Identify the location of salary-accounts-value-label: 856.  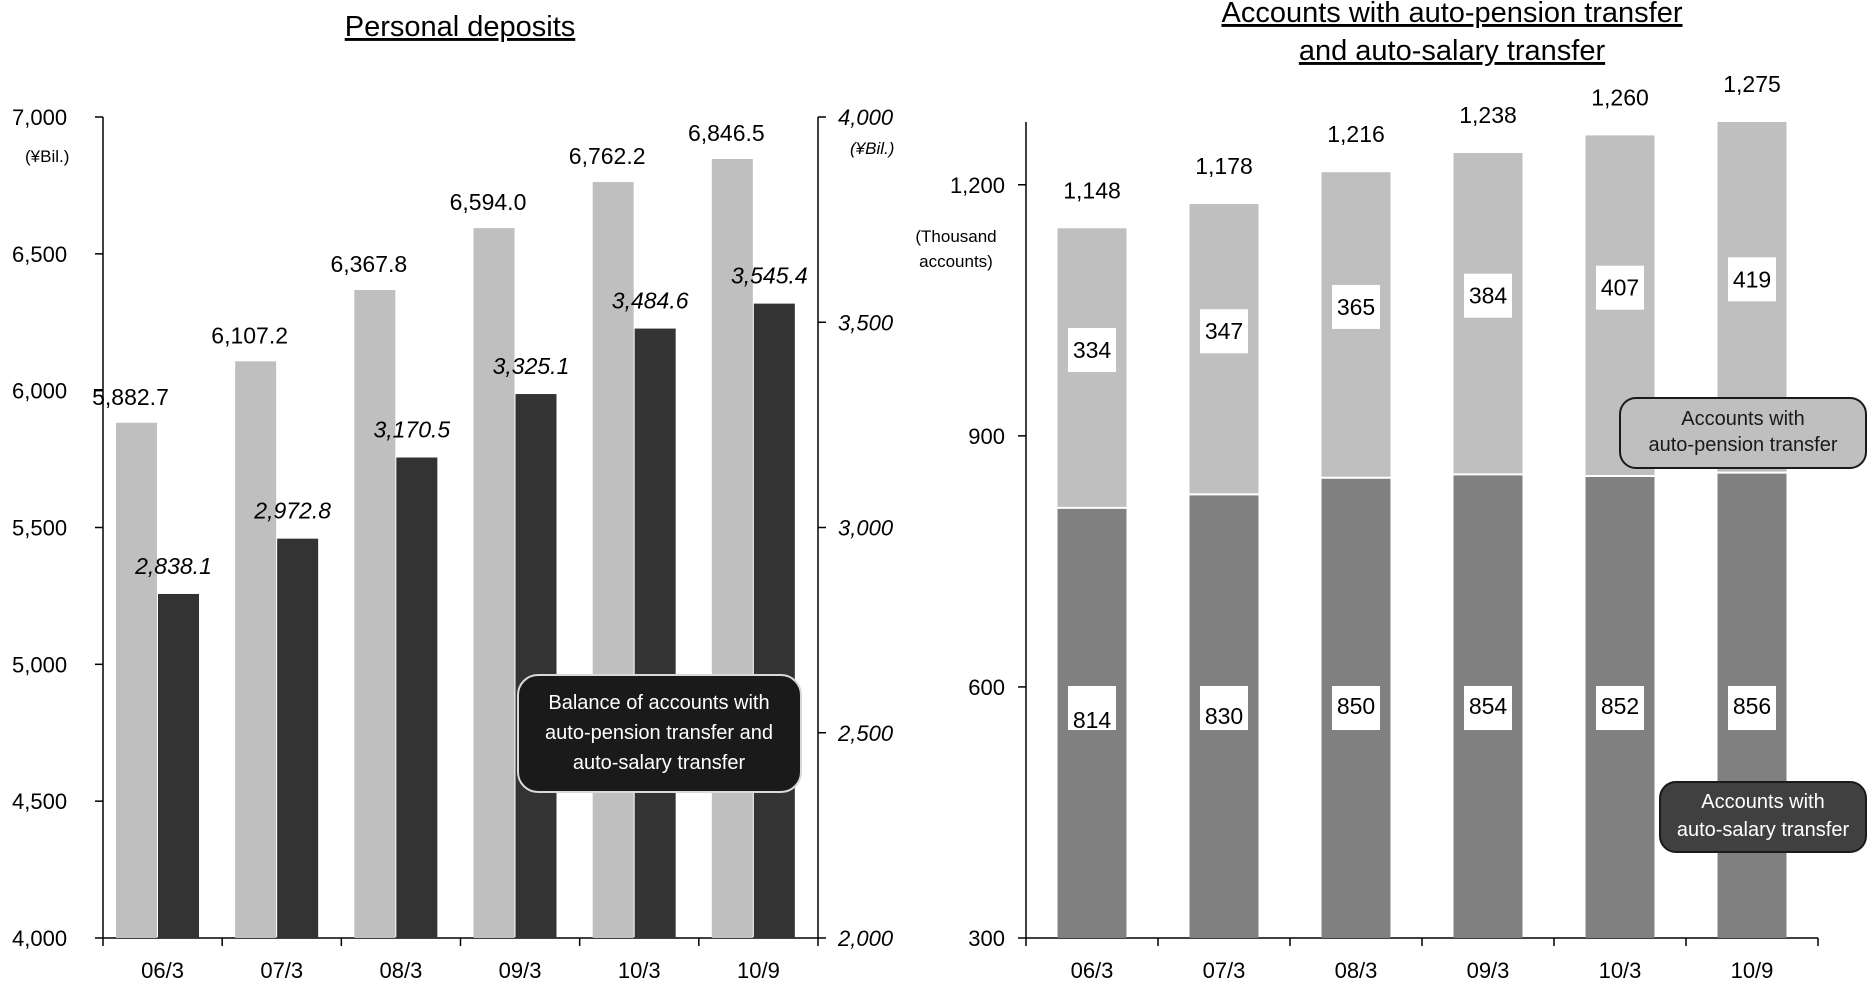
(1752, 706).